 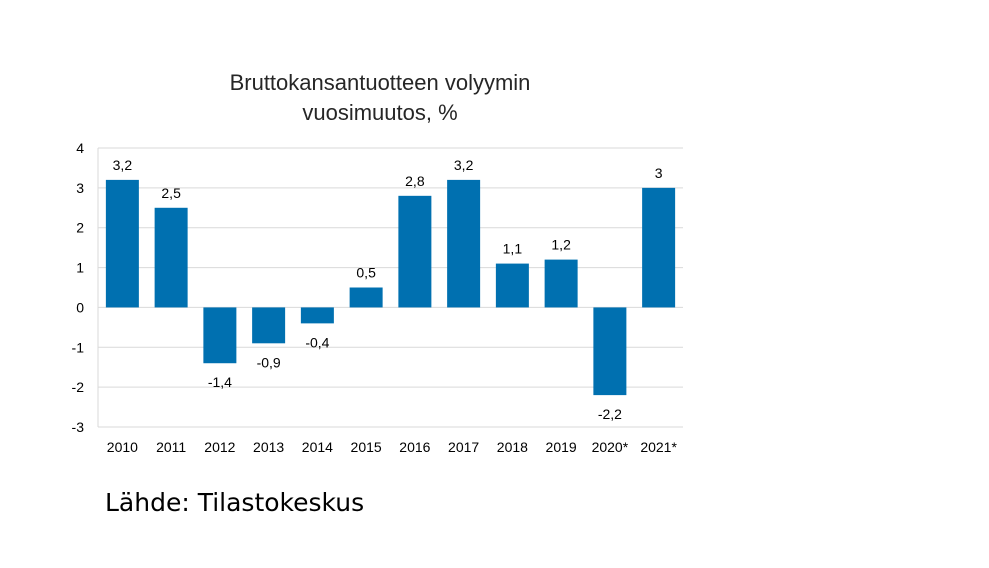 I want to click on y-tick-label: 4, so click(x=80, y=148).